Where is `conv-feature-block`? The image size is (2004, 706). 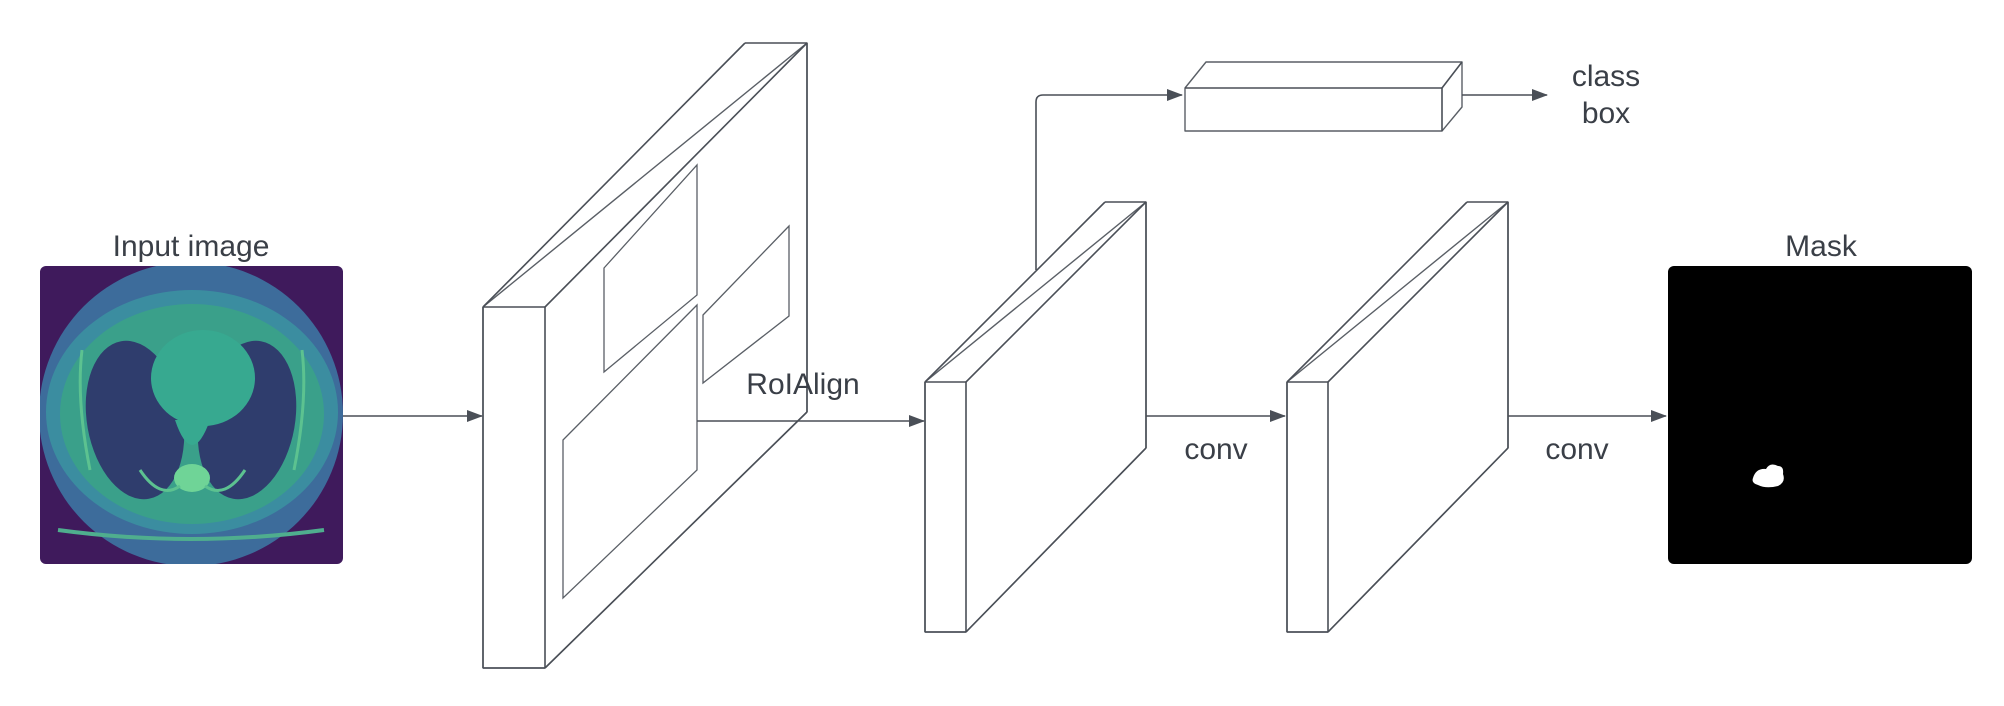 conv-feature-block is located at coordinates (1397, 417).